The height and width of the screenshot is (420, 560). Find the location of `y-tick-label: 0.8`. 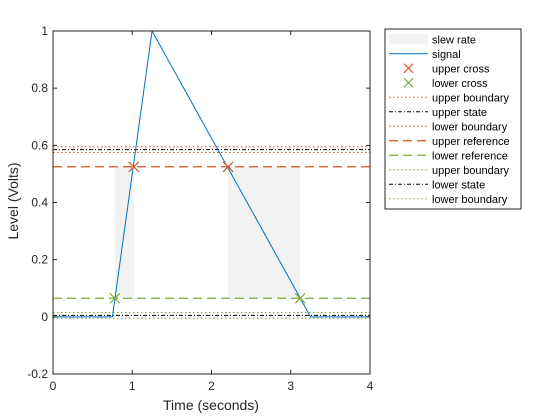

y-tick-label: 0.8 is located at coordinates (39, 88).